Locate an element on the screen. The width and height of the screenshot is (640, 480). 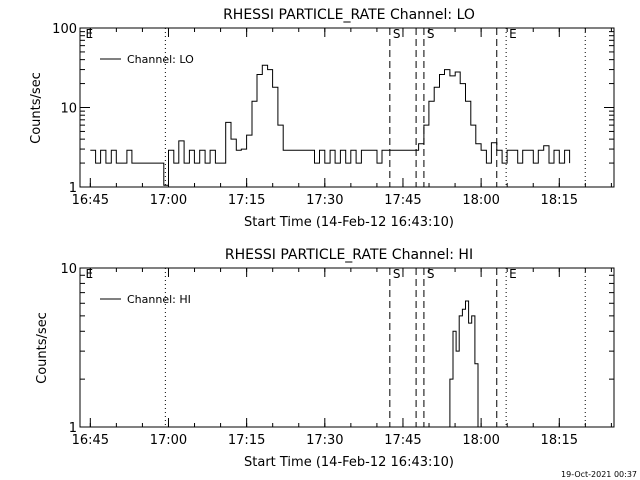
panel-hi-legend-label: Channel: HI is located at coordinates (159, 299).